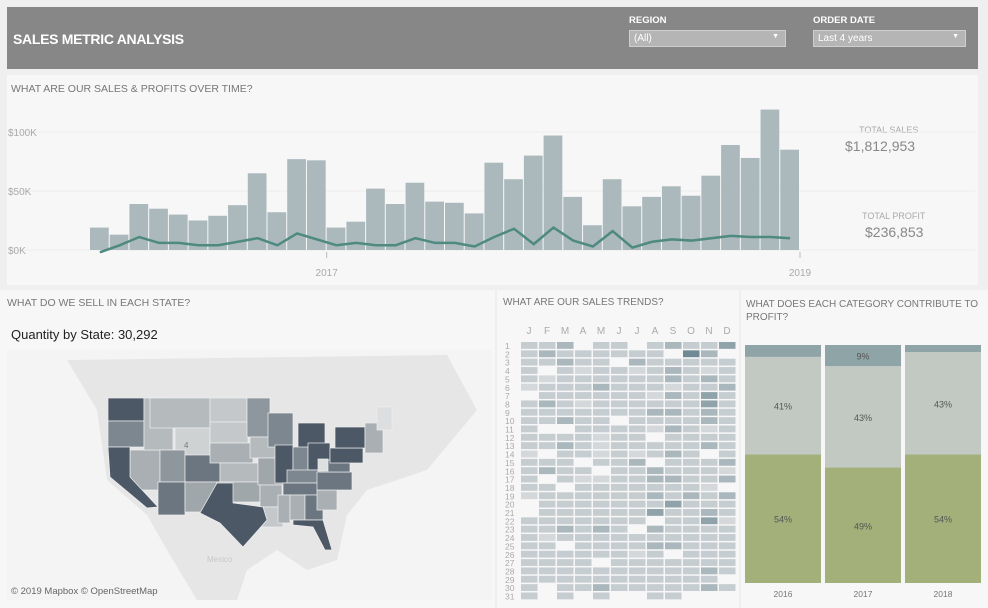  What do you see at coordinates (180, 413) in the screenshot?
I see `state-mt` at bounding box center [180, 413].